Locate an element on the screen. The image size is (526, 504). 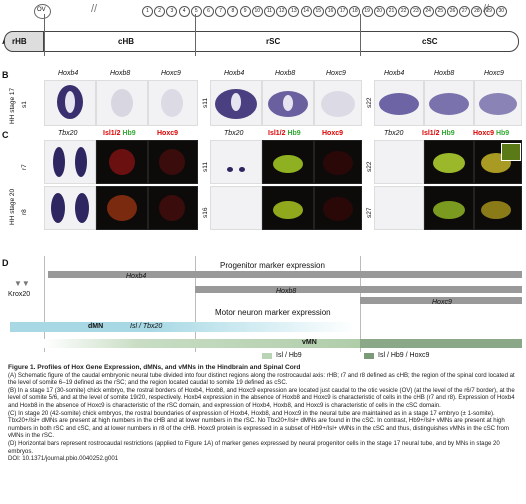
c-chb-r7-tbx20-image is located at coordinates (70, 162).